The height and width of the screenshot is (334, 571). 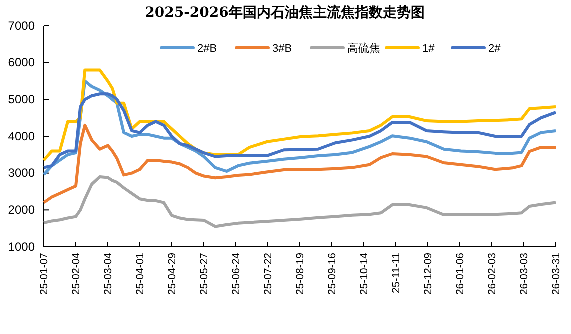 What do you see at coordinates (492, 274) in the screenshot?
I see `x-tick-label: 26-02-03` at bounding box center [492, 274].